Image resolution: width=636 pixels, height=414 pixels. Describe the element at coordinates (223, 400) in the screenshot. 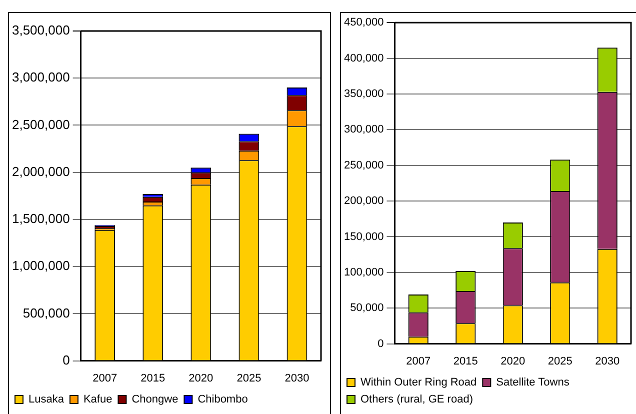

I see `legend-label: Chibombo` at that location.